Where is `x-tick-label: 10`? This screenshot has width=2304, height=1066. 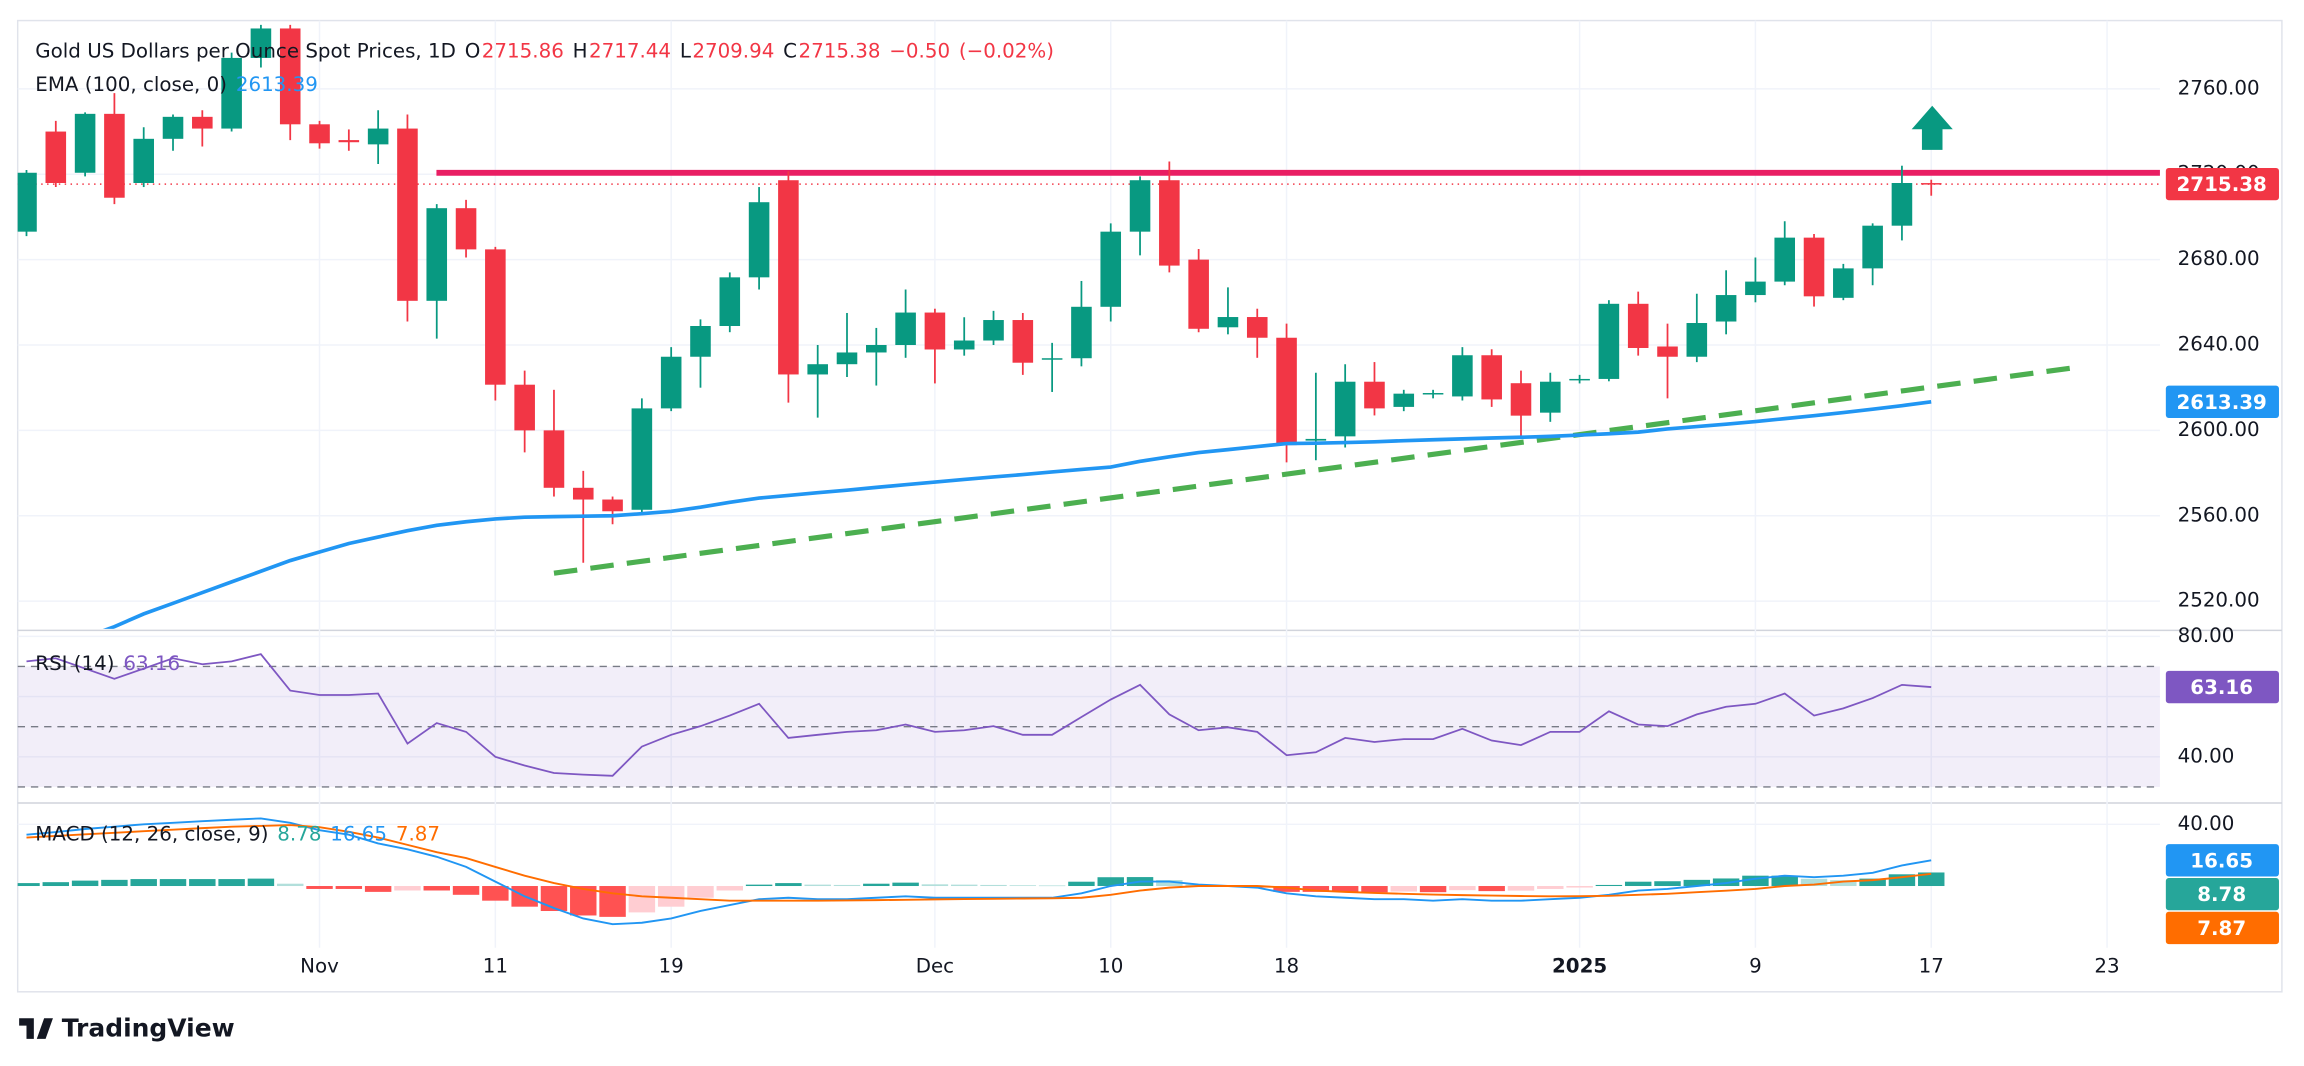
x-tick-label: 10 is located at coordinates (1110, 965).